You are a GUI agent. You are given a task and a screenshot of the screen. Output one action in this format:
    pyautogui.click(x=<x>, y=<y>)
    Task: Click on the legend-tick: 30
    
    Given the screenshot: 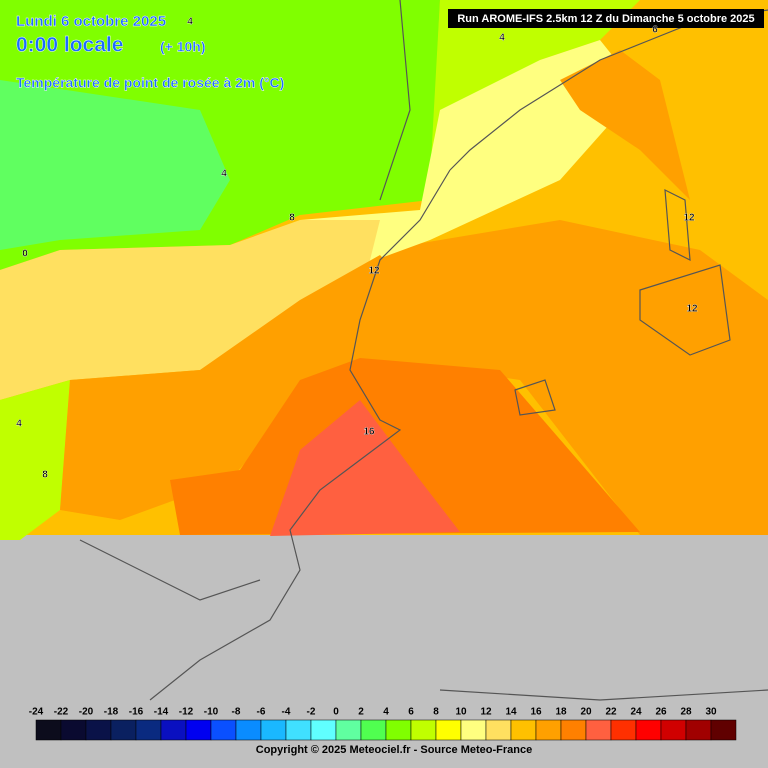 What is the action you would take?
    pyautogui.click(x=711, y=712)
    